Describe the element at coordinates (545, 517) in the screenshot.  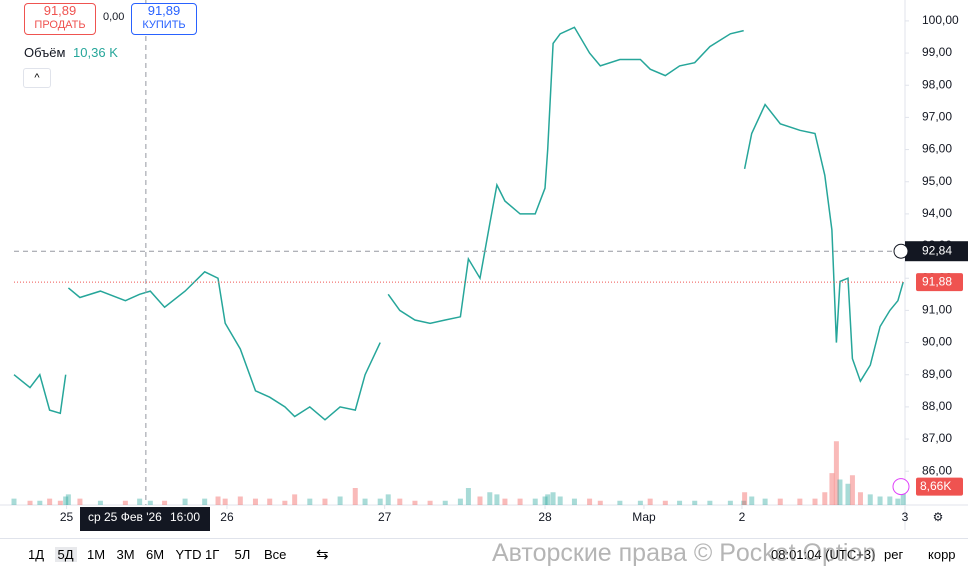
I see `x-tick-label: 28` at that location.